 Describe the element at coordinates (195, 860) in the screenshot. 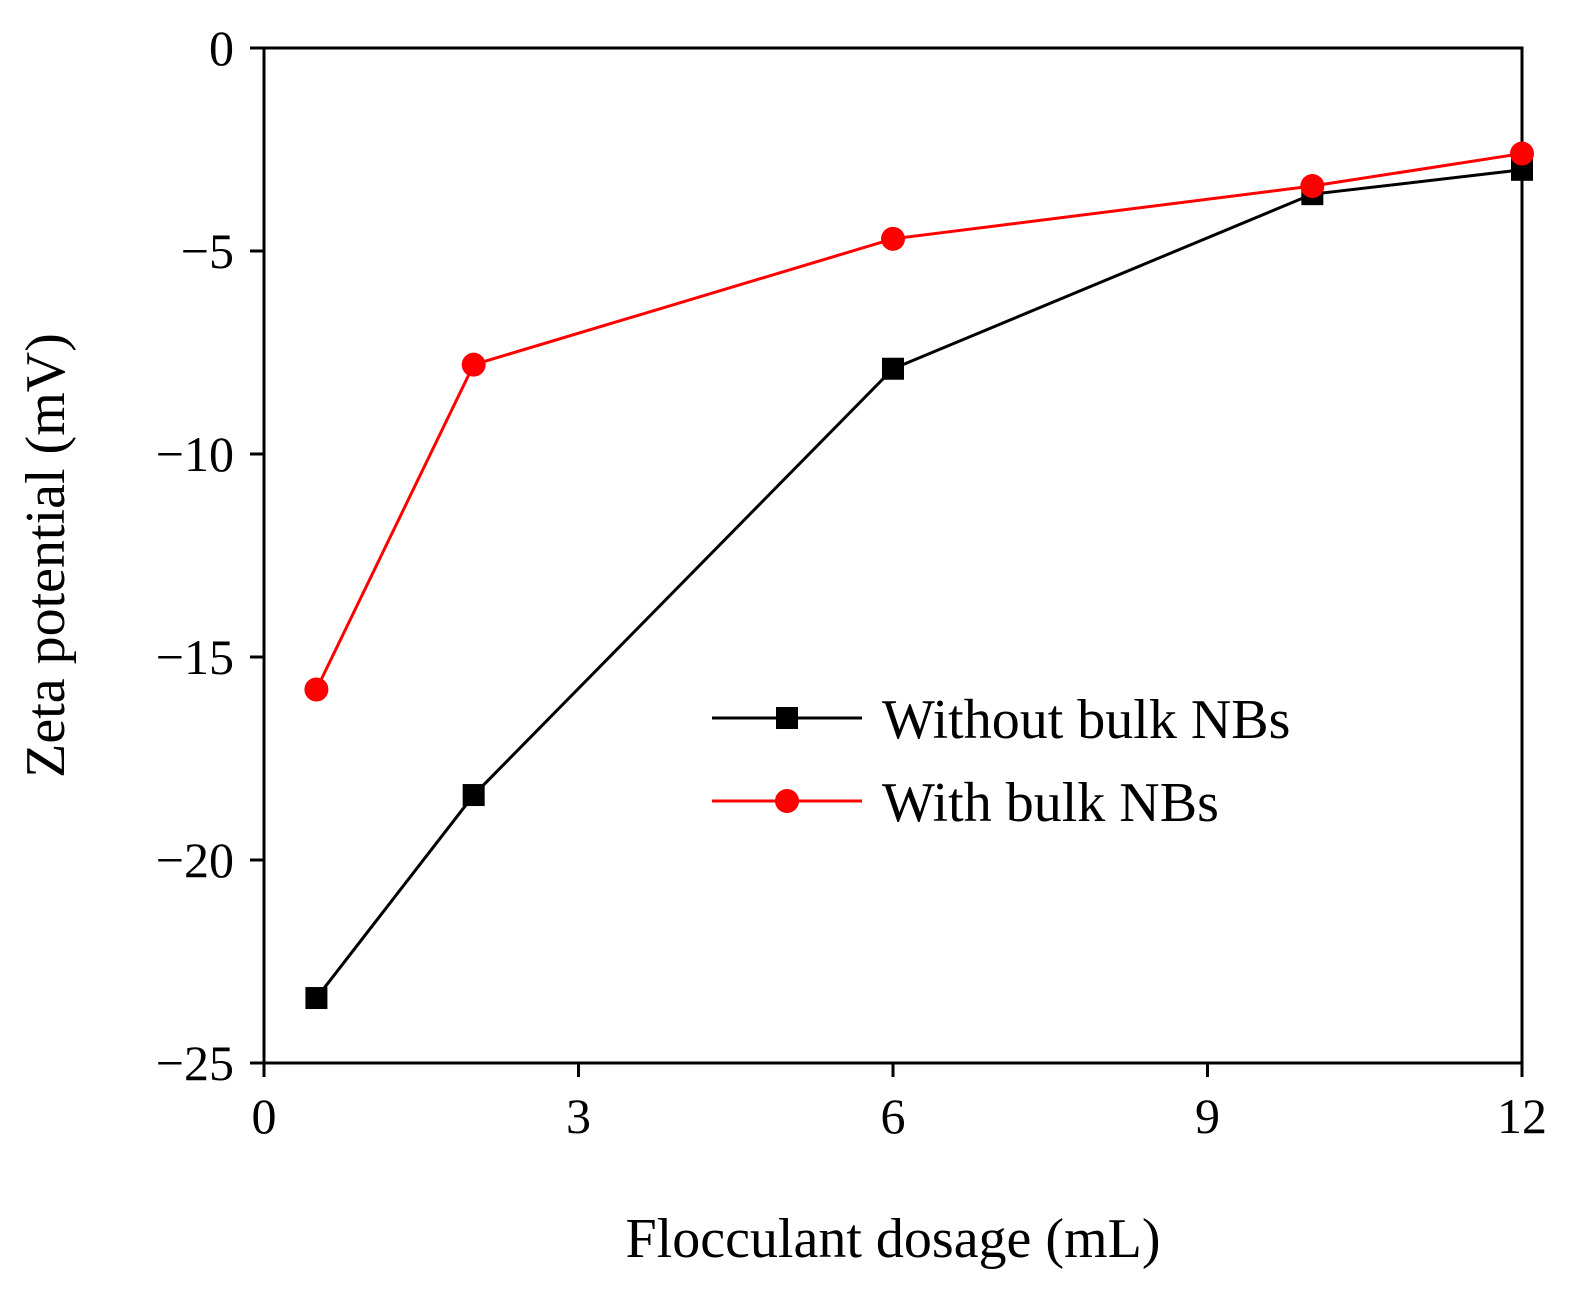

I see `y-tick-label: −20` at that location.